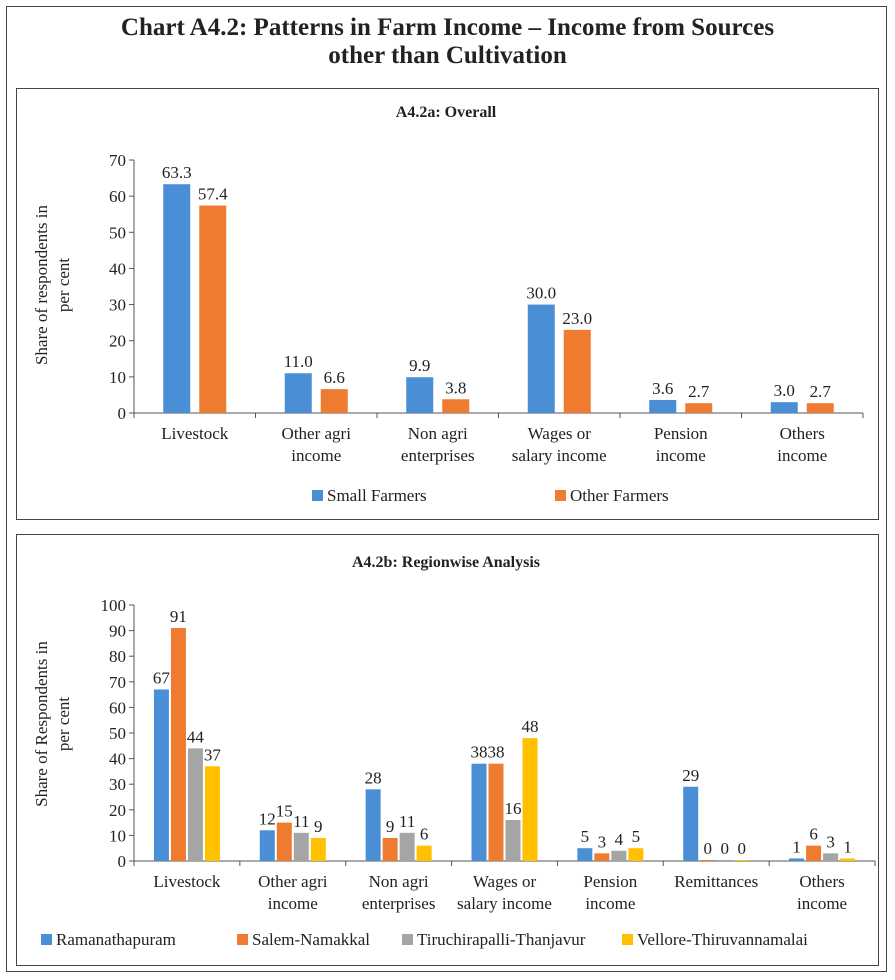  What do you see at coordinates (559, 455) in the screenshot?
I see `x-tick-label: salary income` at bounding box center [559, 455].